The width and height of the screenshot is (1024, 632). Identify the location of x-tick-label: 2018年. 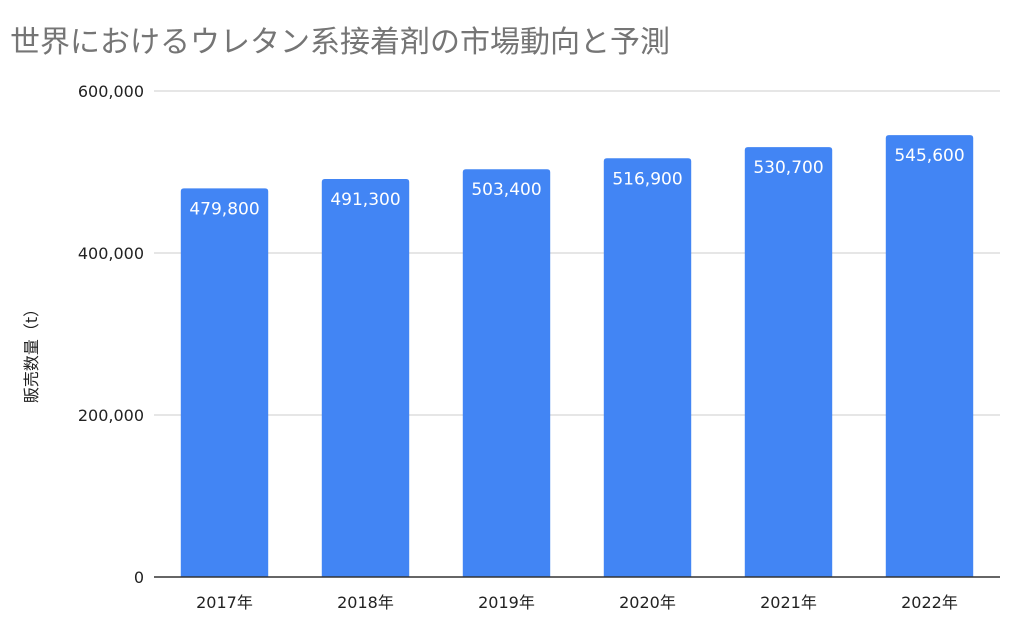
(365, 602).